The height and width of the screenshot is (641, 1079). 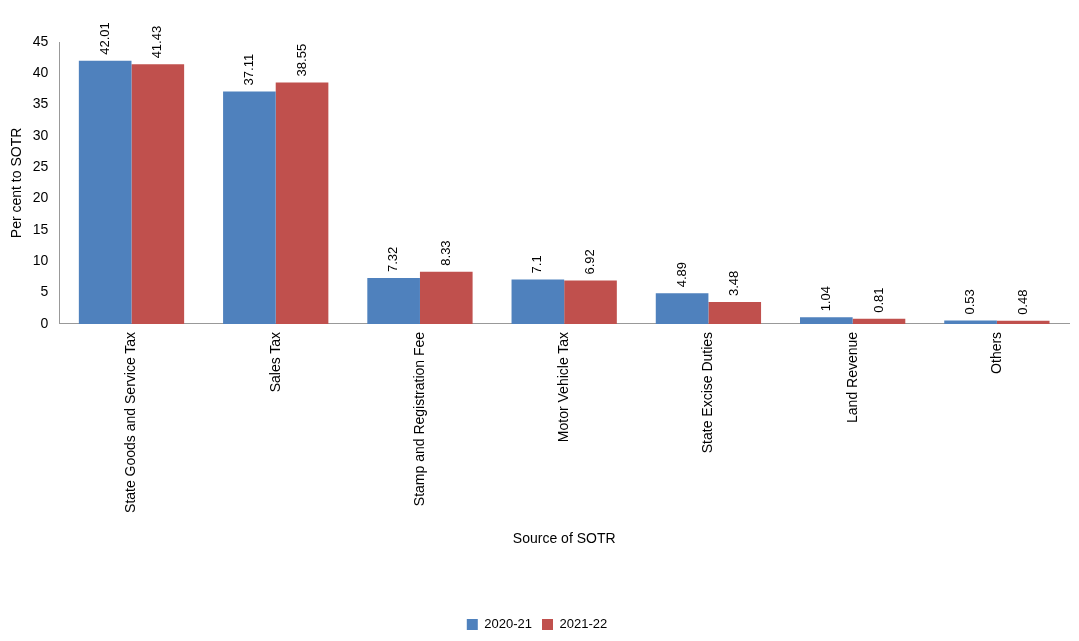 I want to click on x-axis-title: Source of SOTR, so click(x=564, y=538).